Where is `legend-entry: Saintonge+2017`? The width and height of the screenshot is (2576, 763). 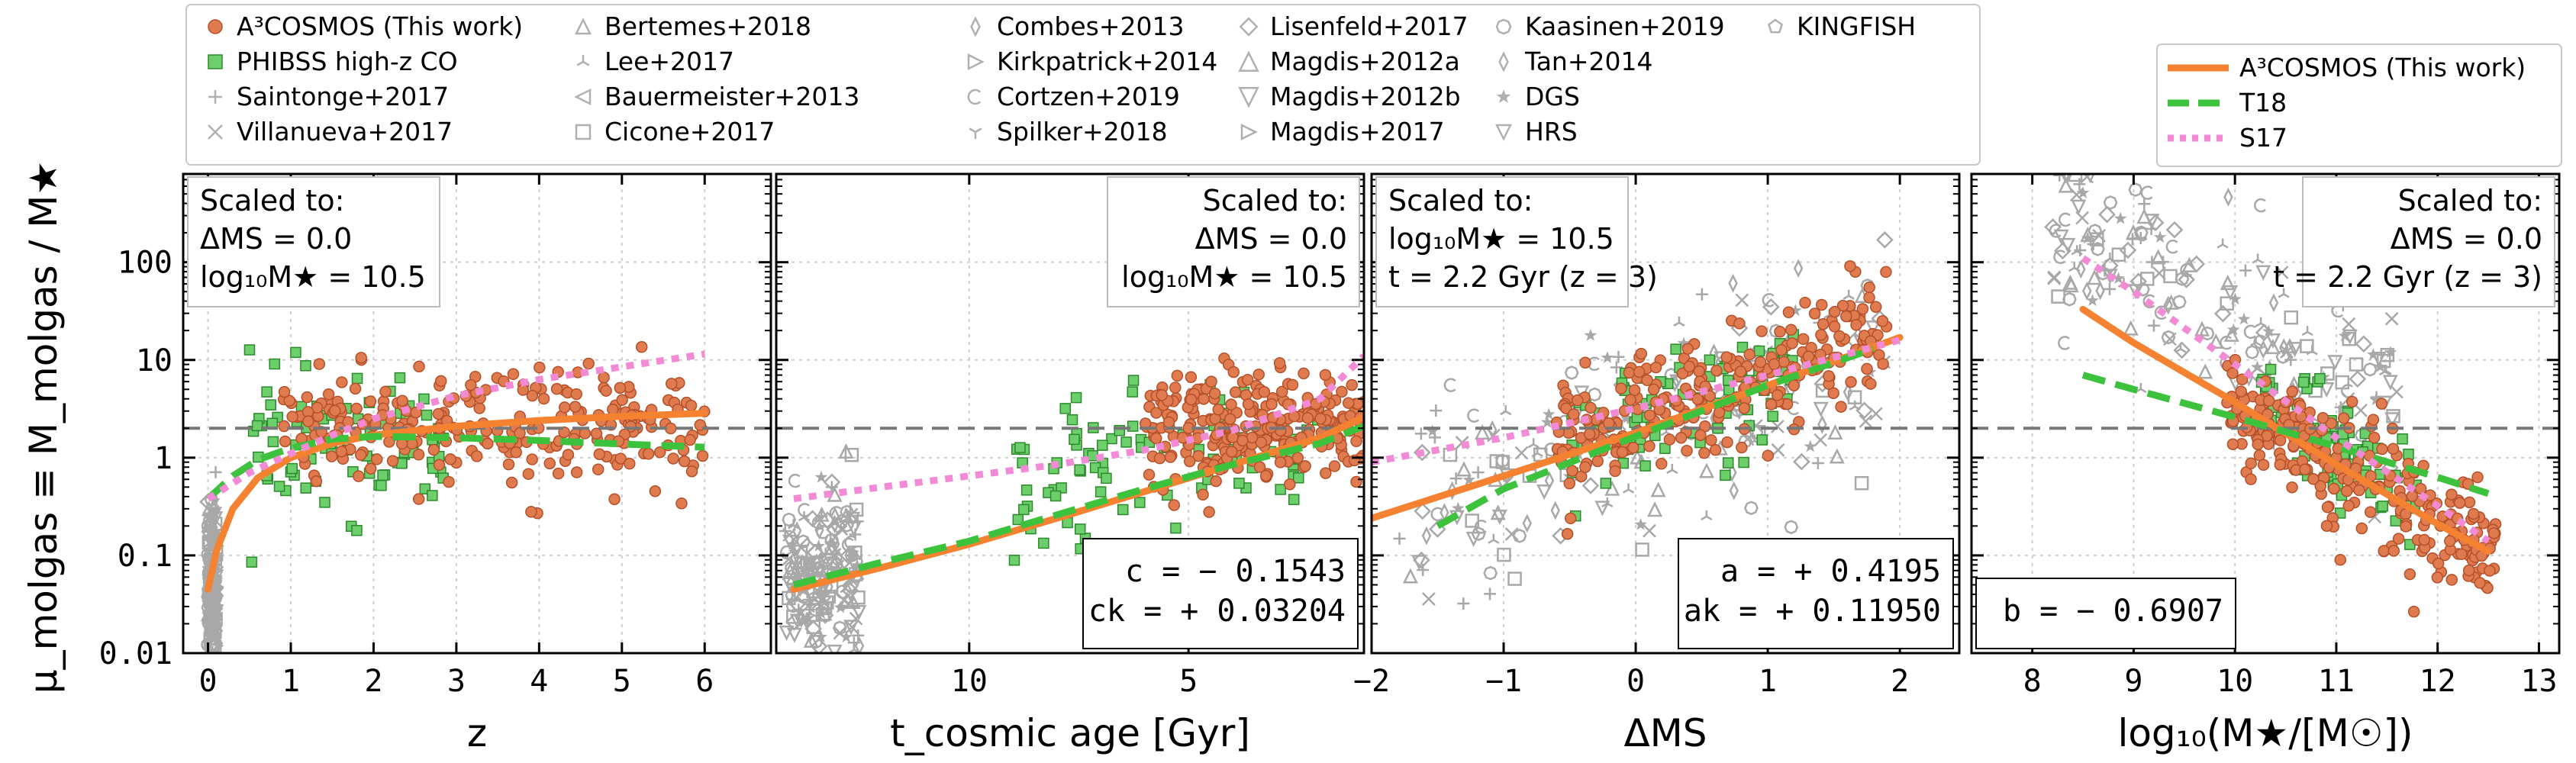 legend-entry: Saintonge+2017 is located at coordinates (343, 97).